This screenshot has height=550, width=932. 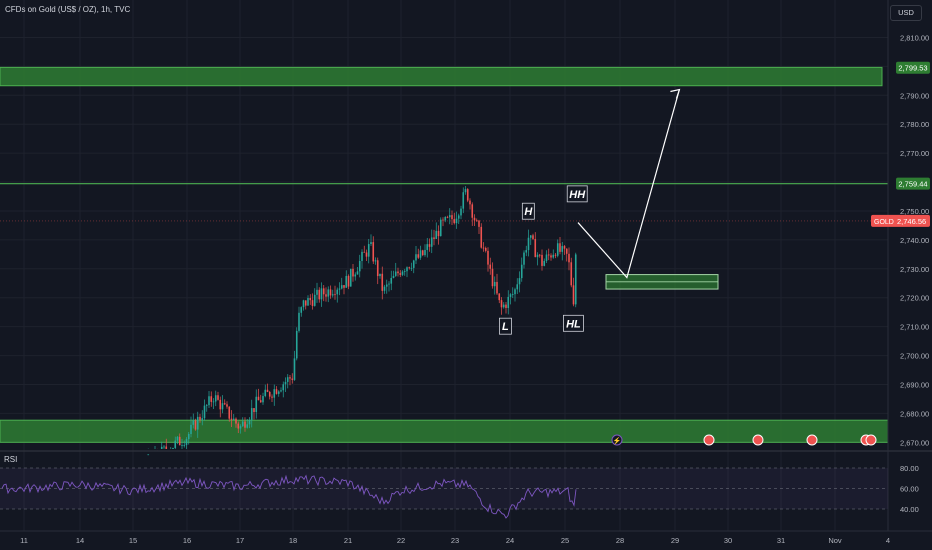 I want to click on time-tick-label: 23, so click(x=455, y=540).